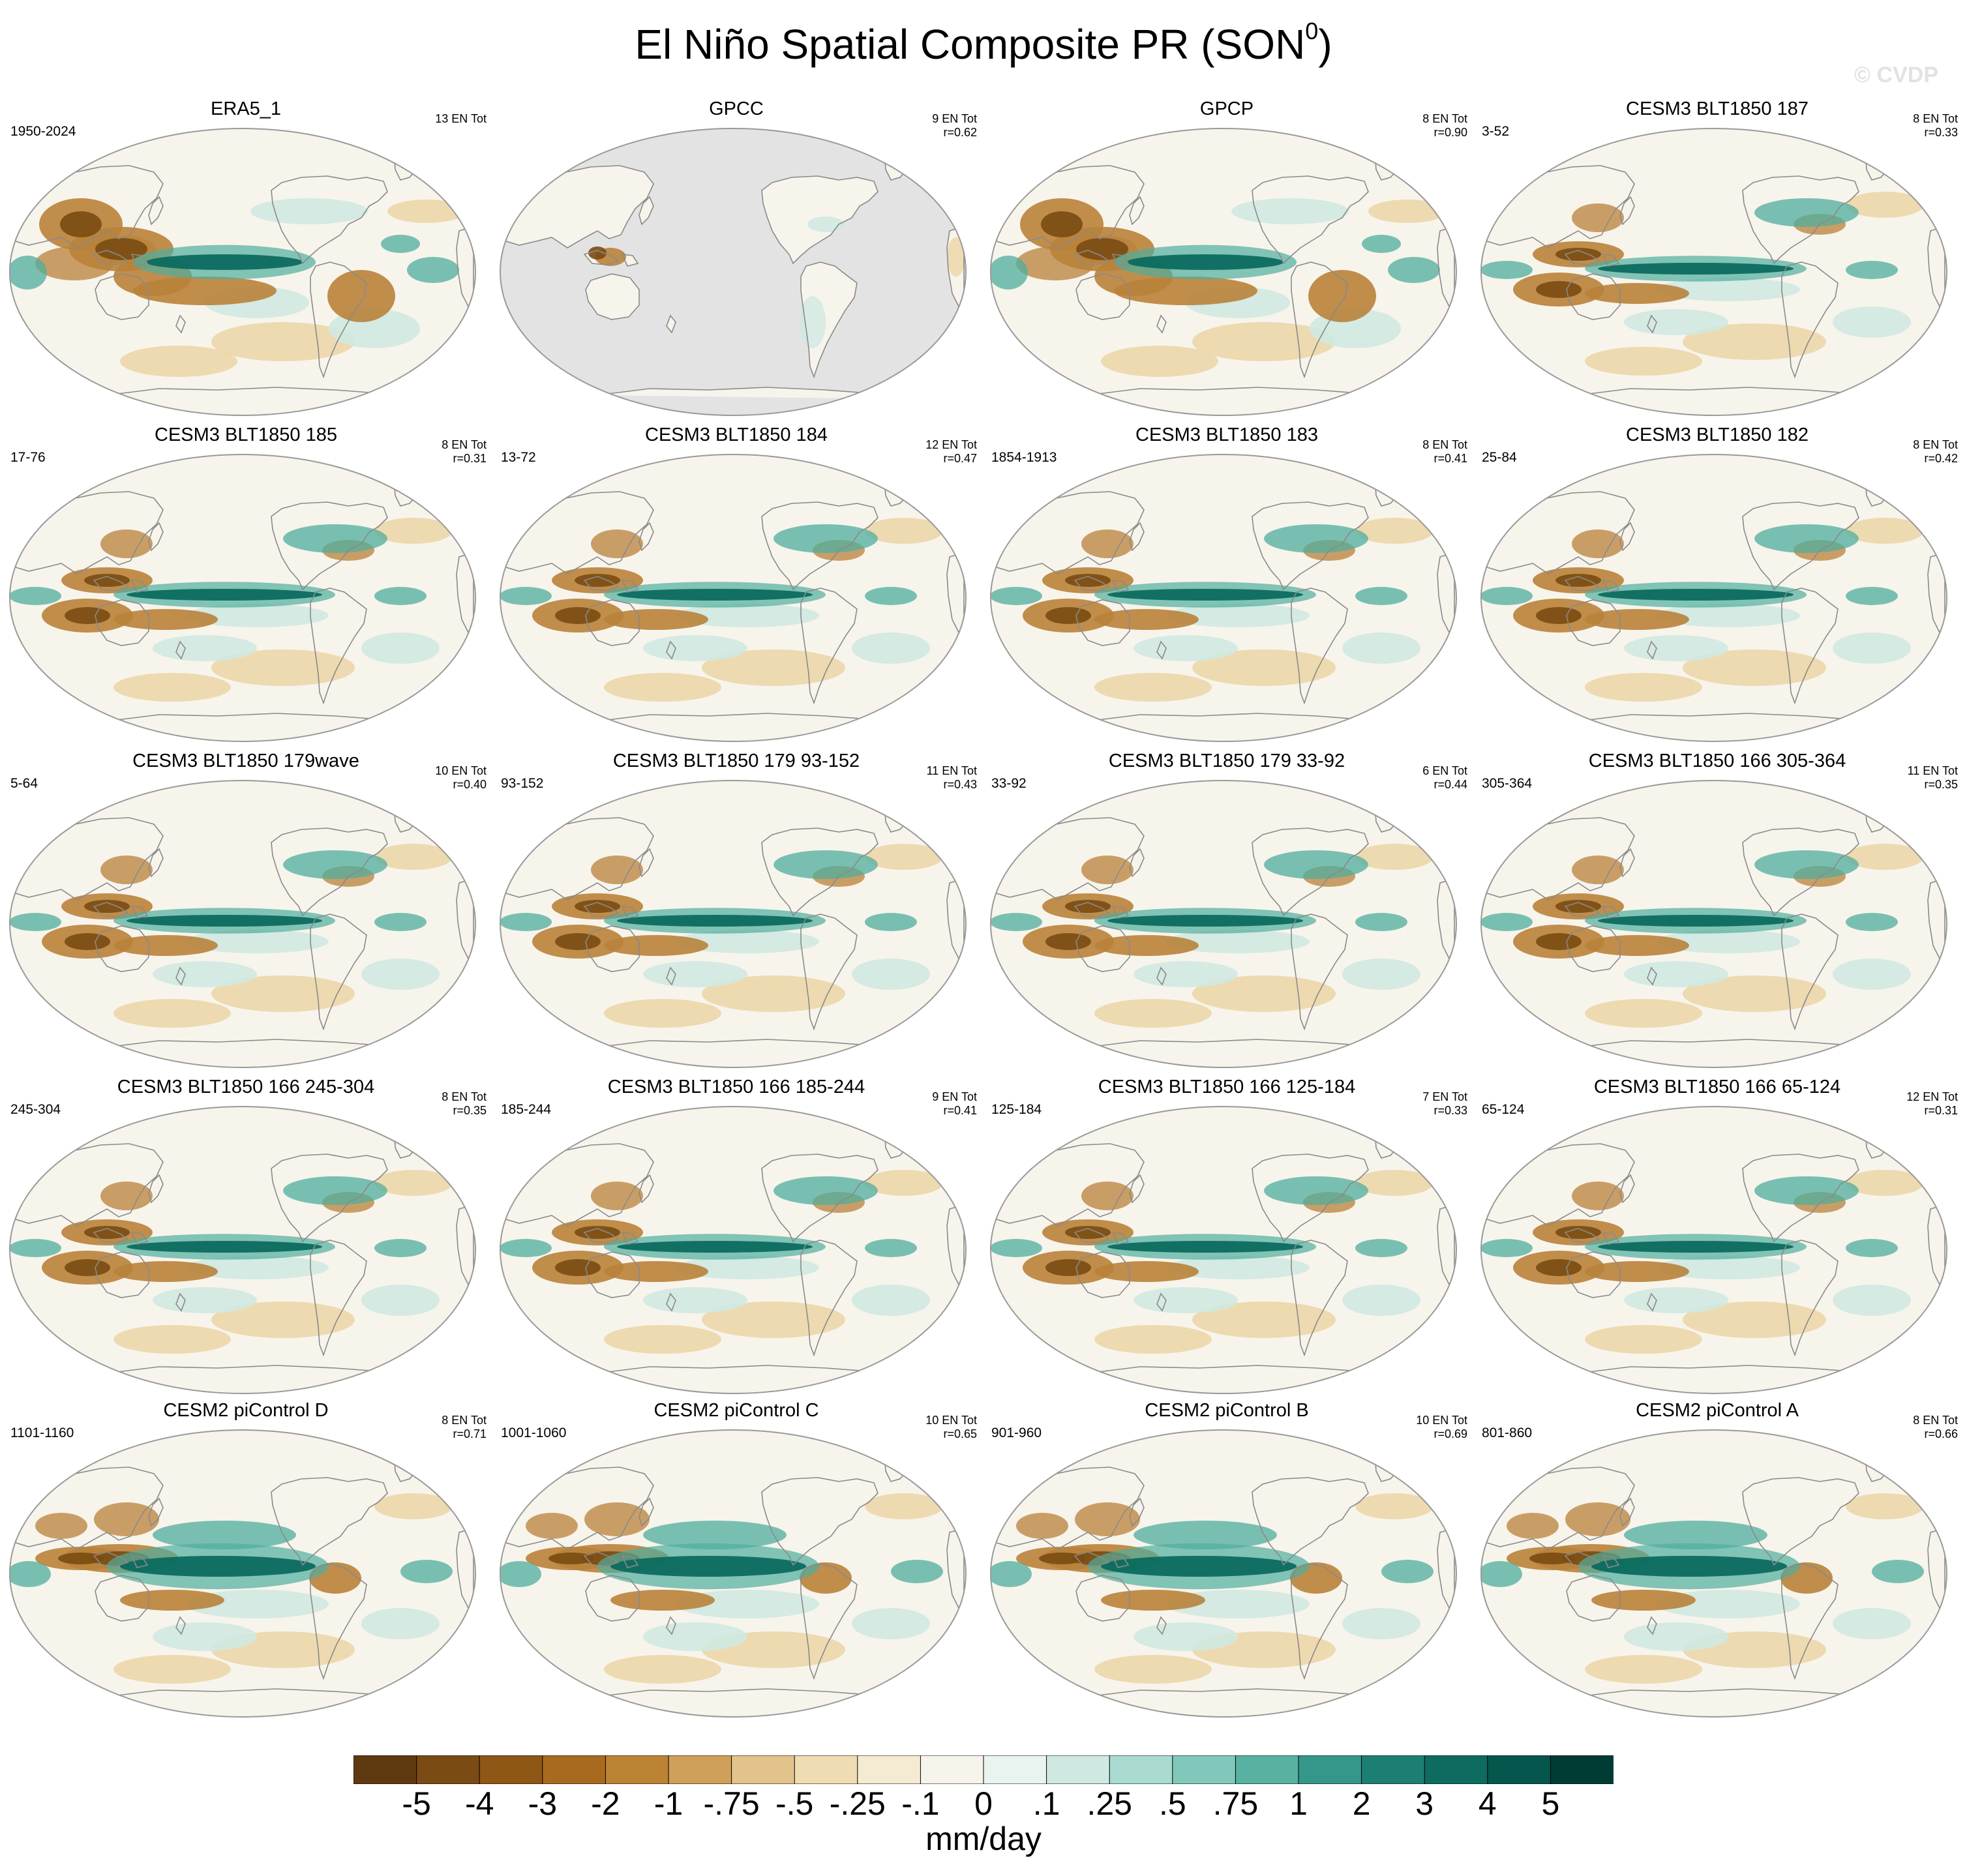 The height and width of the screenshot is (1876, 1967). What do you see at coordinates (1936, 452) in the screenshot?
I see `panel-stats: 8 EN Tot r=0.42` at bounding box center [1936, 452].